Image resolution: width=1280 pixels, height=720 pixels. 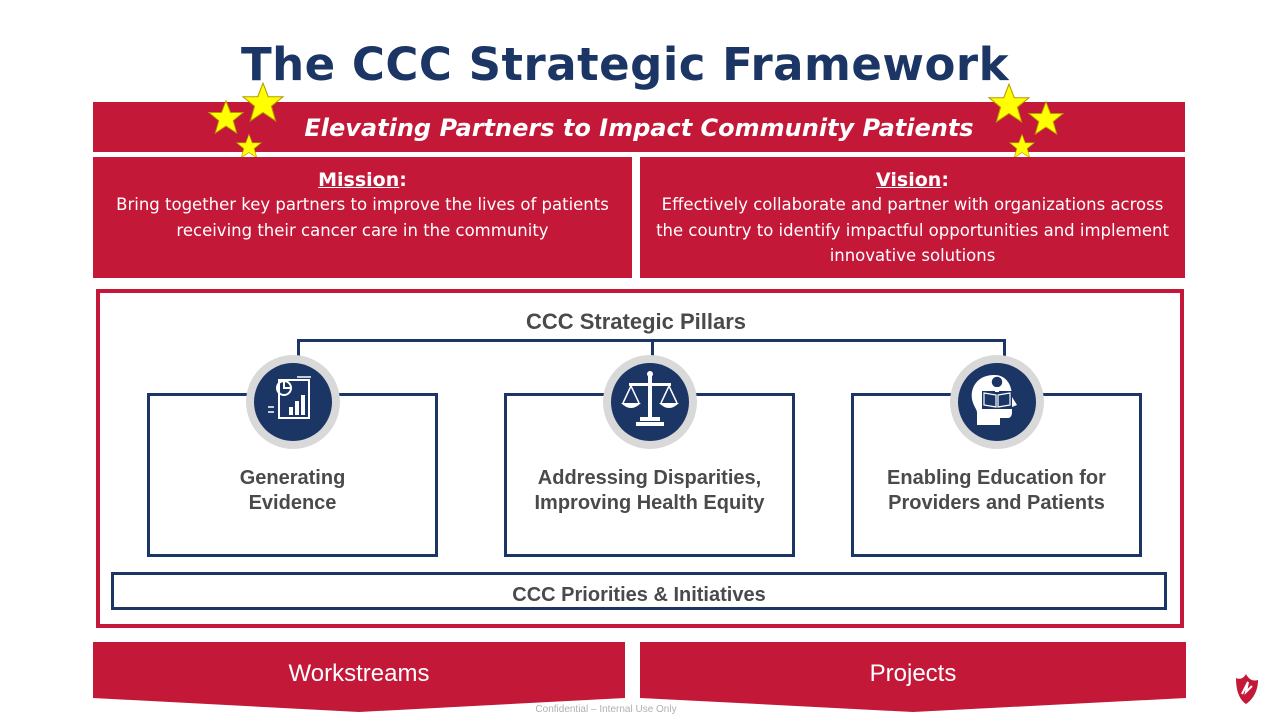 What do you see at coordinates (649, 478) in the screenshot?
I see `pillar-label-line: Addressing Disparities,` at bounding box center [649, 478].